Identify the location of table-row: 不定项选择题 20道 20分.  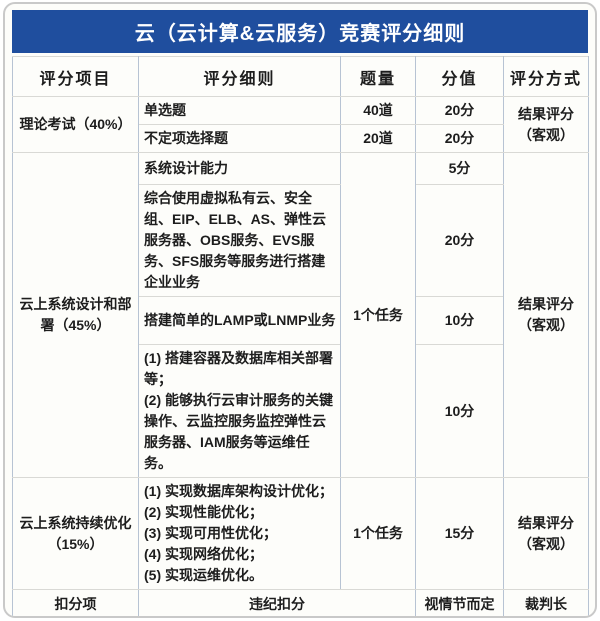
(301, 138).